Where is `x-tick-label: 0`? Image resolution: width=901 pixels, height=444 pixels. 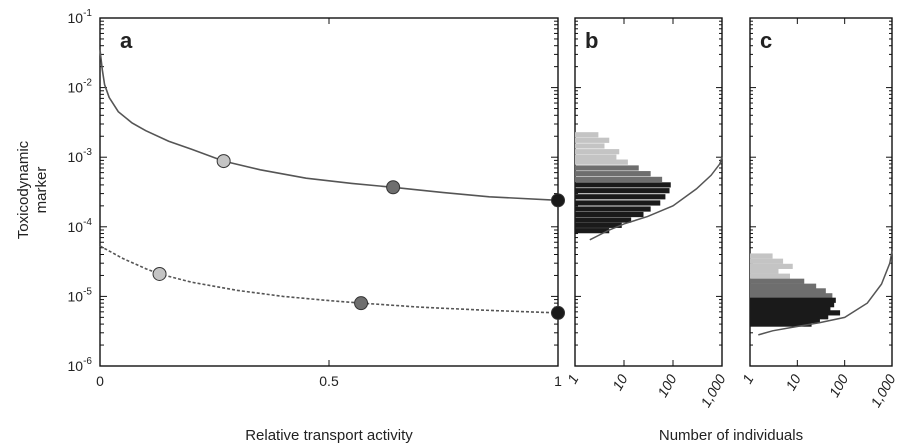 x-tick-label: 0 is located at coordinates (100, 381).